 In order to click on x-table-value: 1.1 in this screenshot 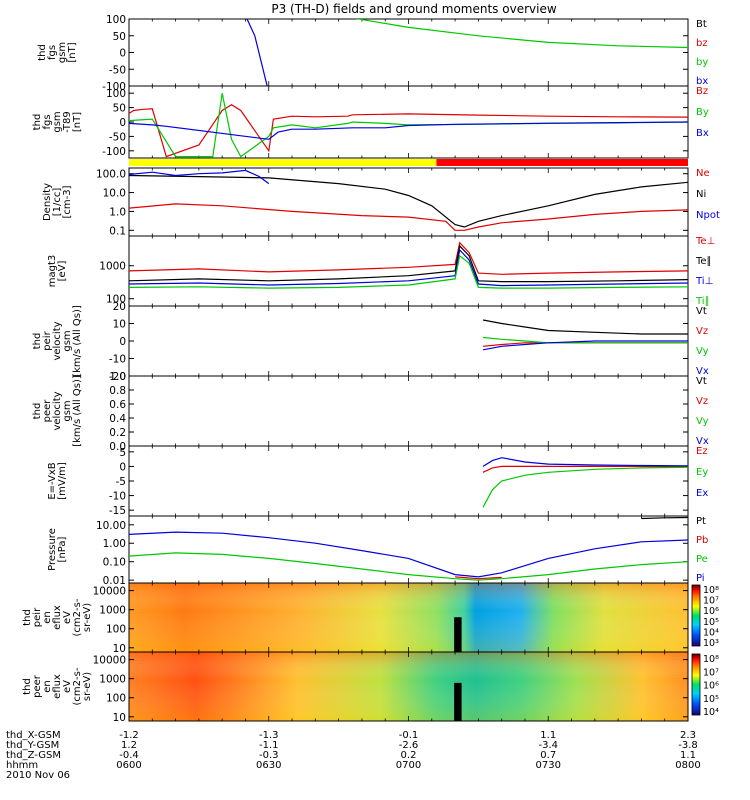, I will do `click(688, 755)`.